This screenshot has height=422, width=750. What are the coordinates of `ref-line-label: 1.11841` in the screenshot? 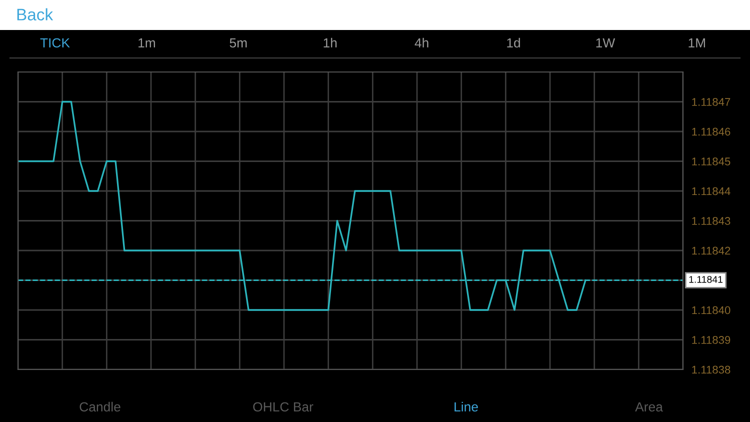 It's located at (706, 279).